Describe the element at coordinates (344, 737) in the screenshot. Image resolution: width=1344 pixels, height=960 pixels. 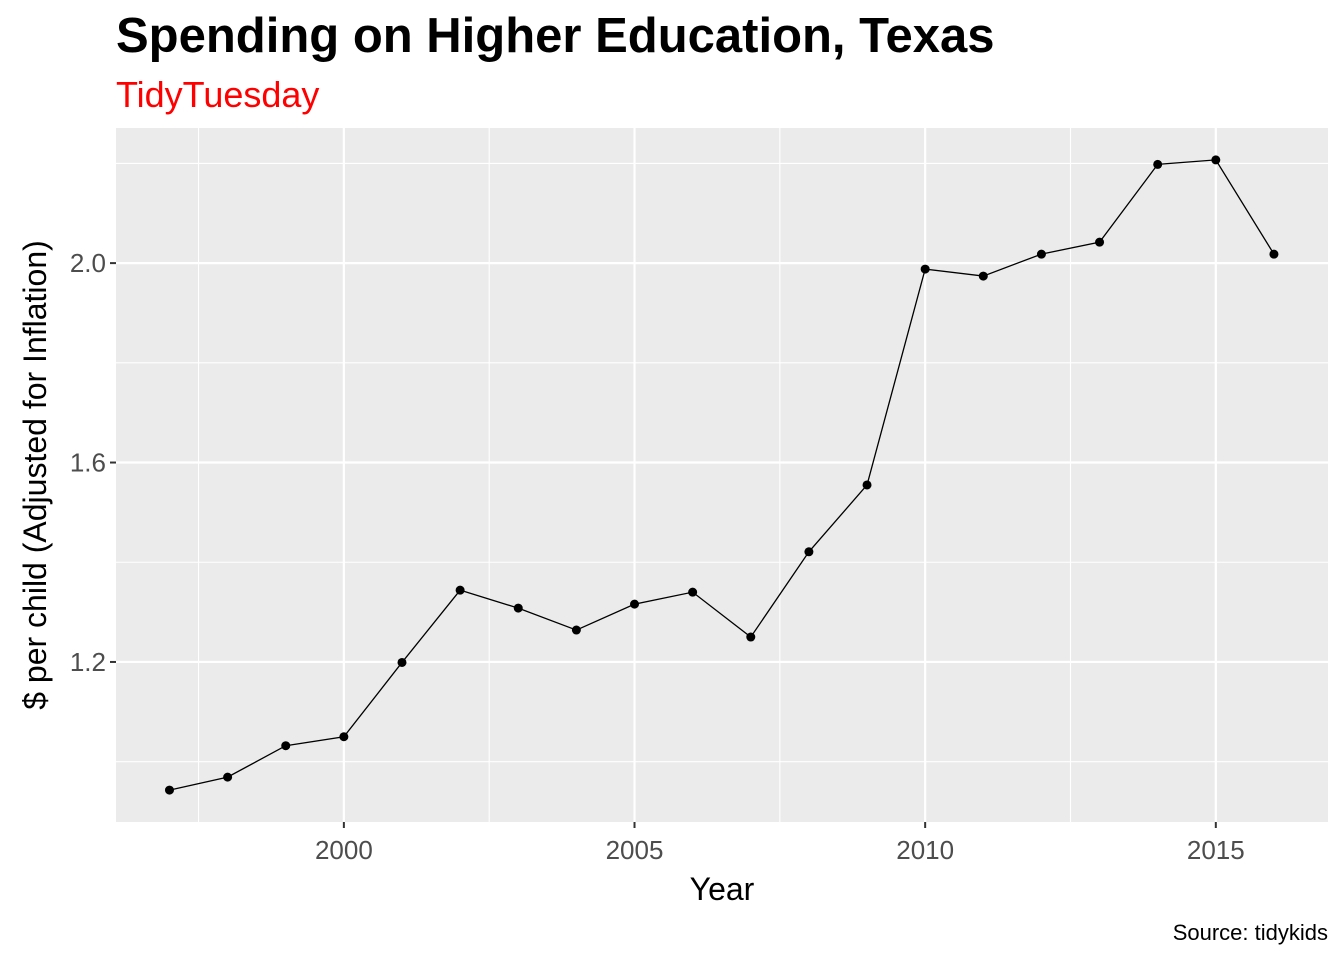
I see `data-point-2000` at that location.